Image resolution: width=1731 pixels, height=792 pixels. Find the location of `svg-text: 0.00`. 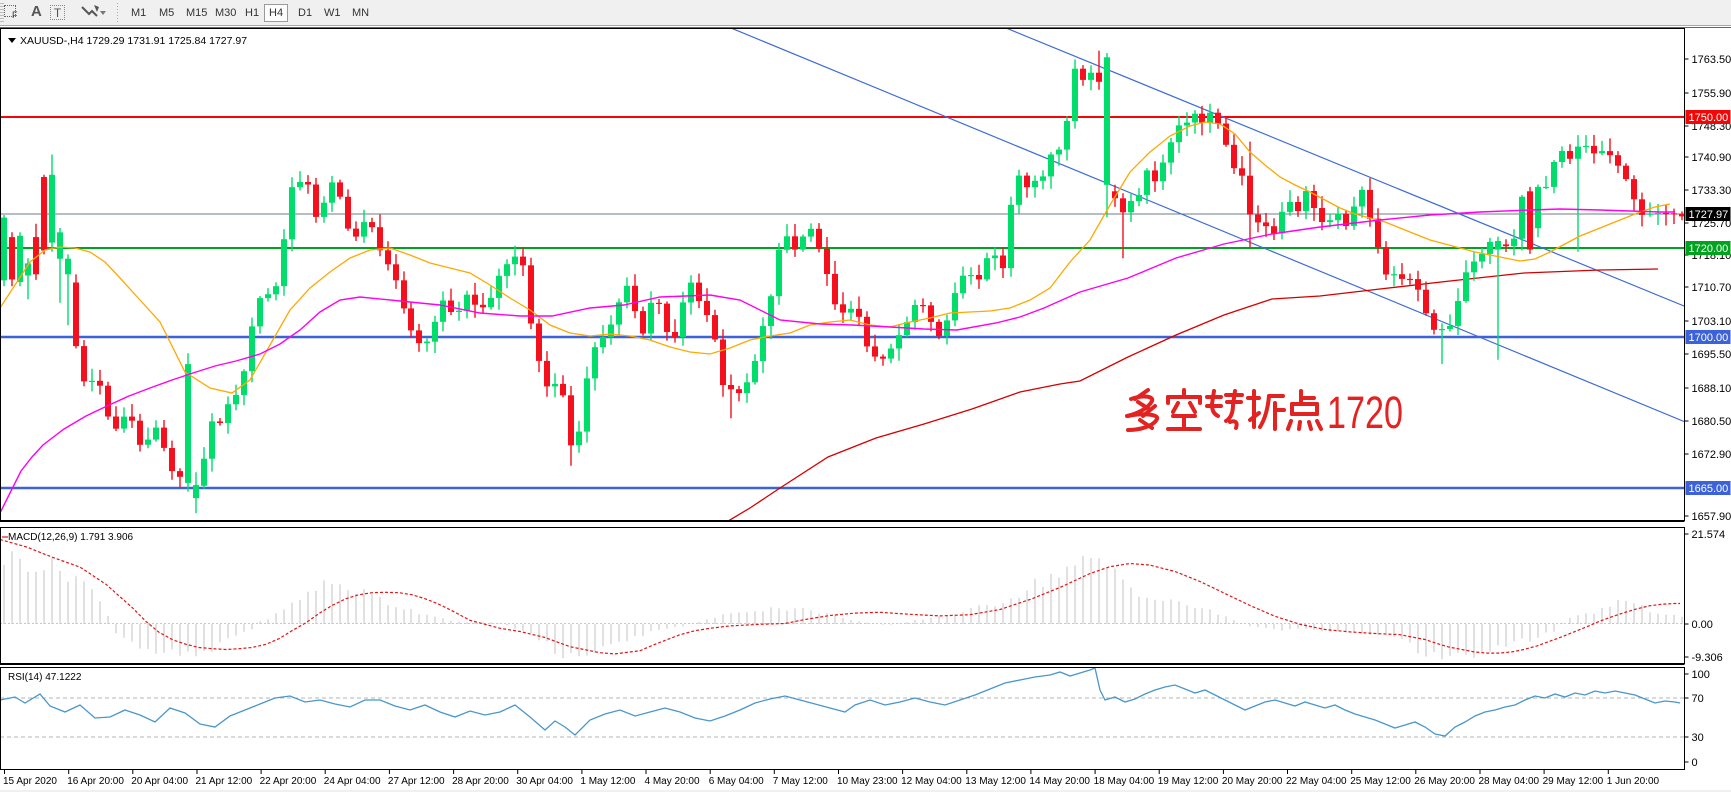

svg-text: 0.00 is located at coordinates (1702, 625).